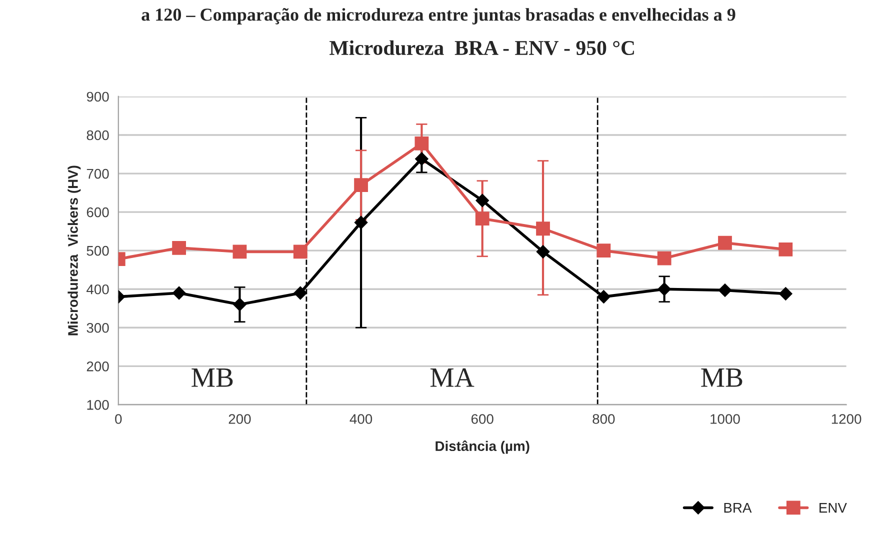  What do you see at coordinates (482, 419) in the screenshot?
I see `x-tick-label: 600` at bounding box center [482, 419].